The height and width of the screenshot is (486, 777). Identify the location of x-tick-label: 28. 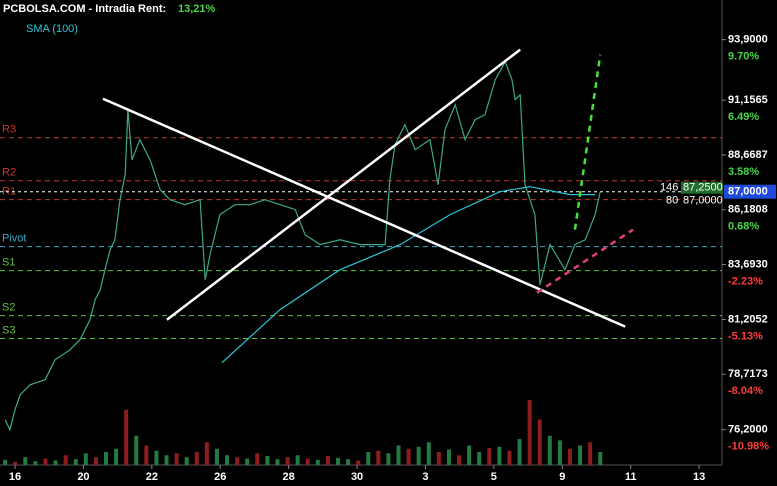
(289, 477).